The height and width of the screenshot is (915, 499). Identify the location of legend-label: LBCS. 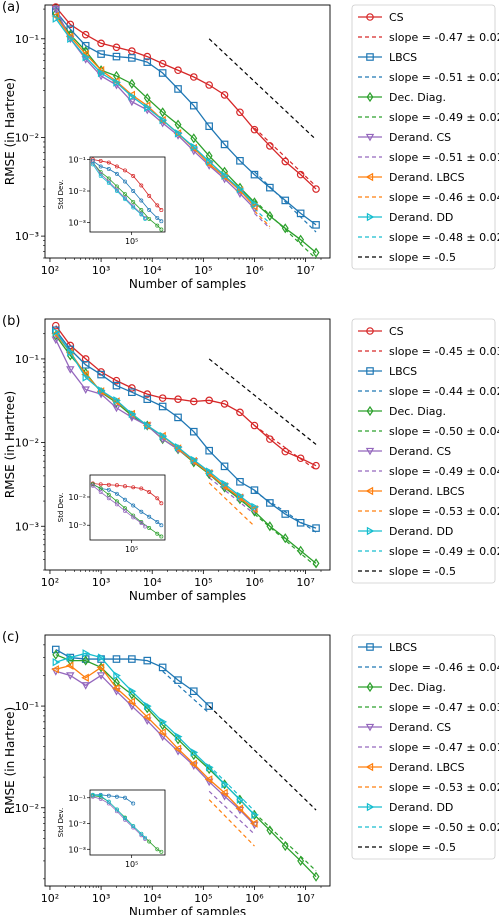
(403, 647).